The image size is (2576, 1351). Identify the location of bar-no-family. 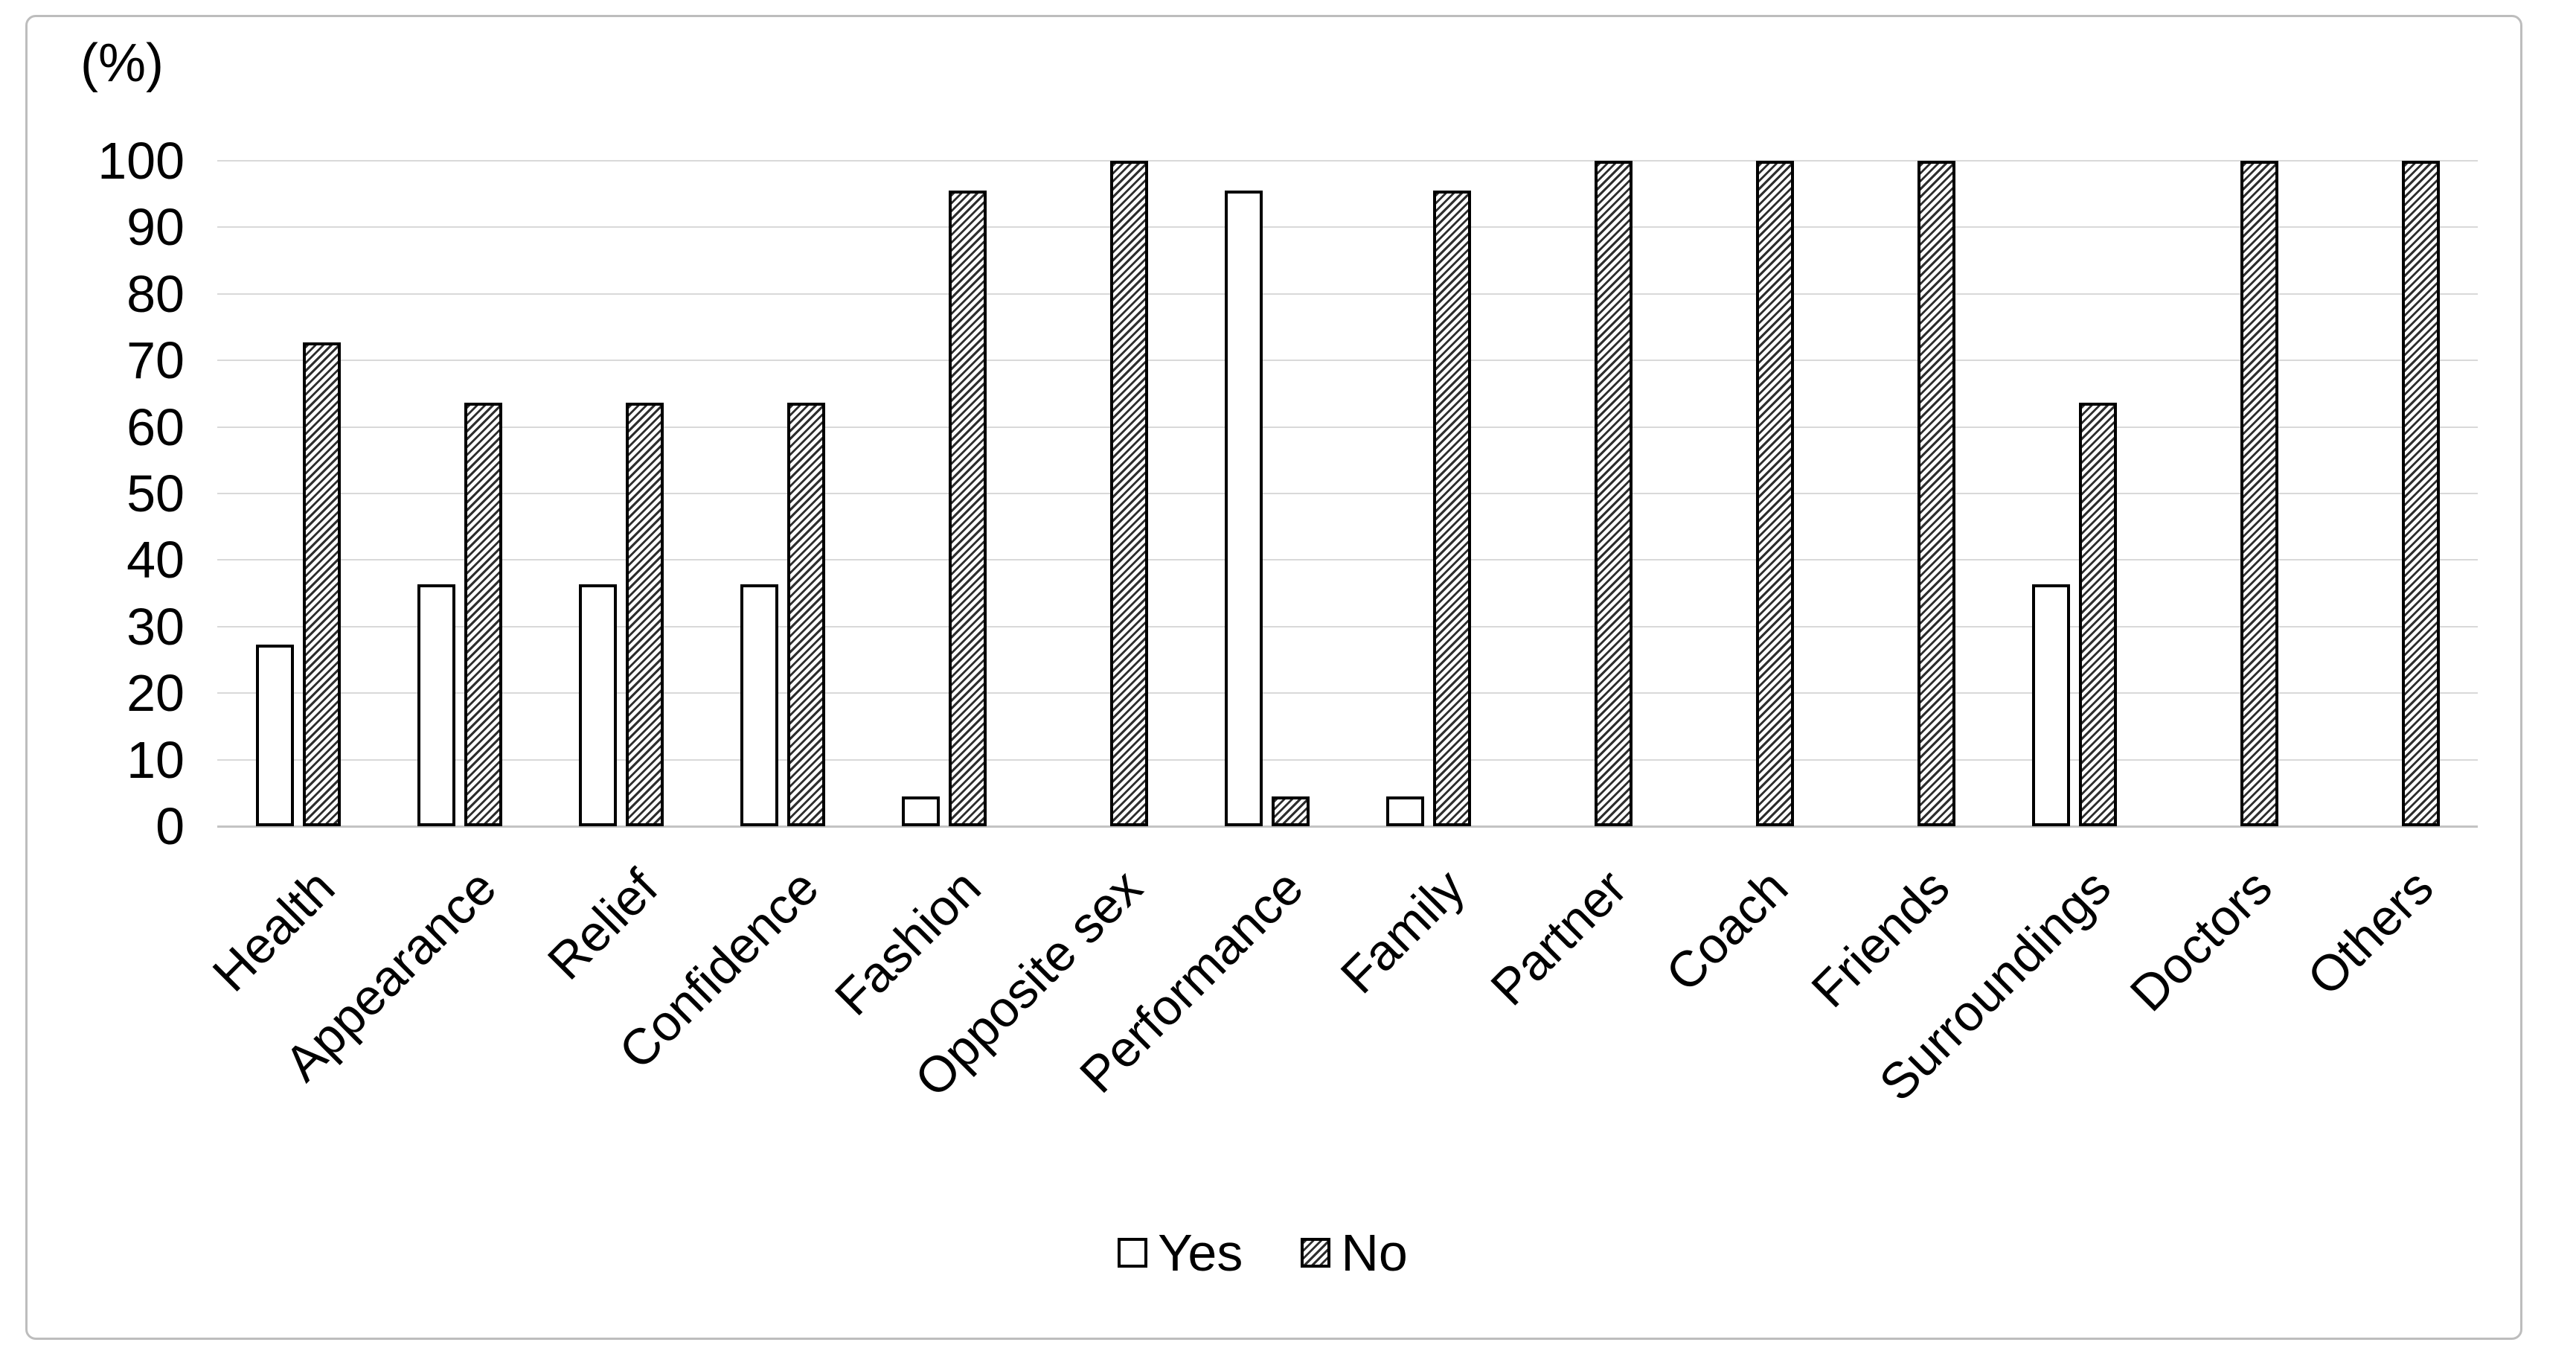
(1452, 508).